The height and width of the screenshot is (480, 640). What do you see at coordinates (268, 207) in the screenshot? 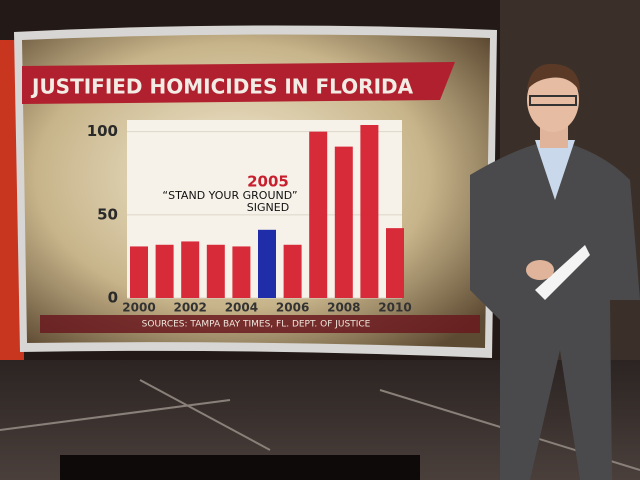
I see `annotation-text: SIGNED` at bounding box center [268, 207].